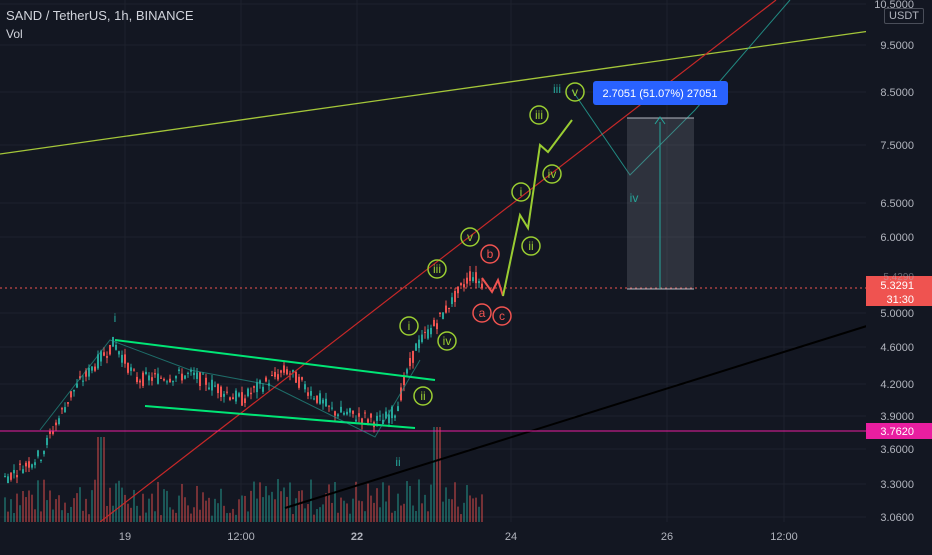 This screenshot has height=555, width=932. I want to click on volume-indicator-label: Vol, so click(14, 34).